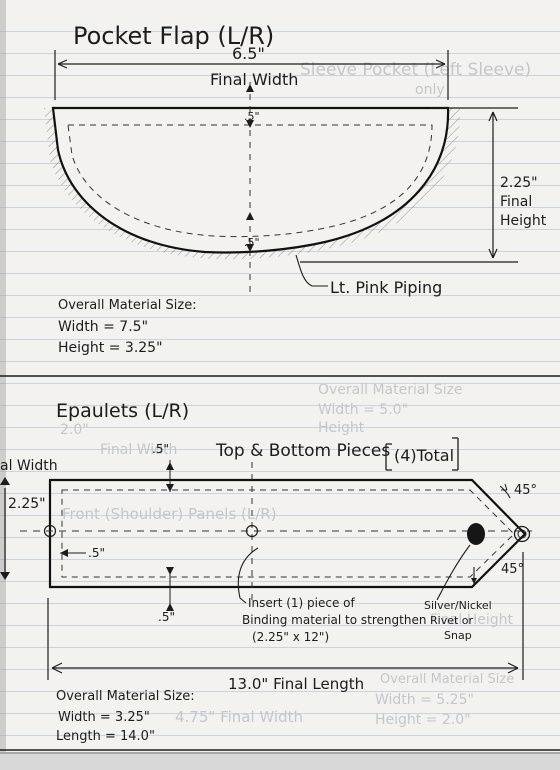 This screenshot has width=560, height=770. Describe the element at coordinates (96, 553) in the screenshot. I see `epaulet-seam-left: .5"` at that location.